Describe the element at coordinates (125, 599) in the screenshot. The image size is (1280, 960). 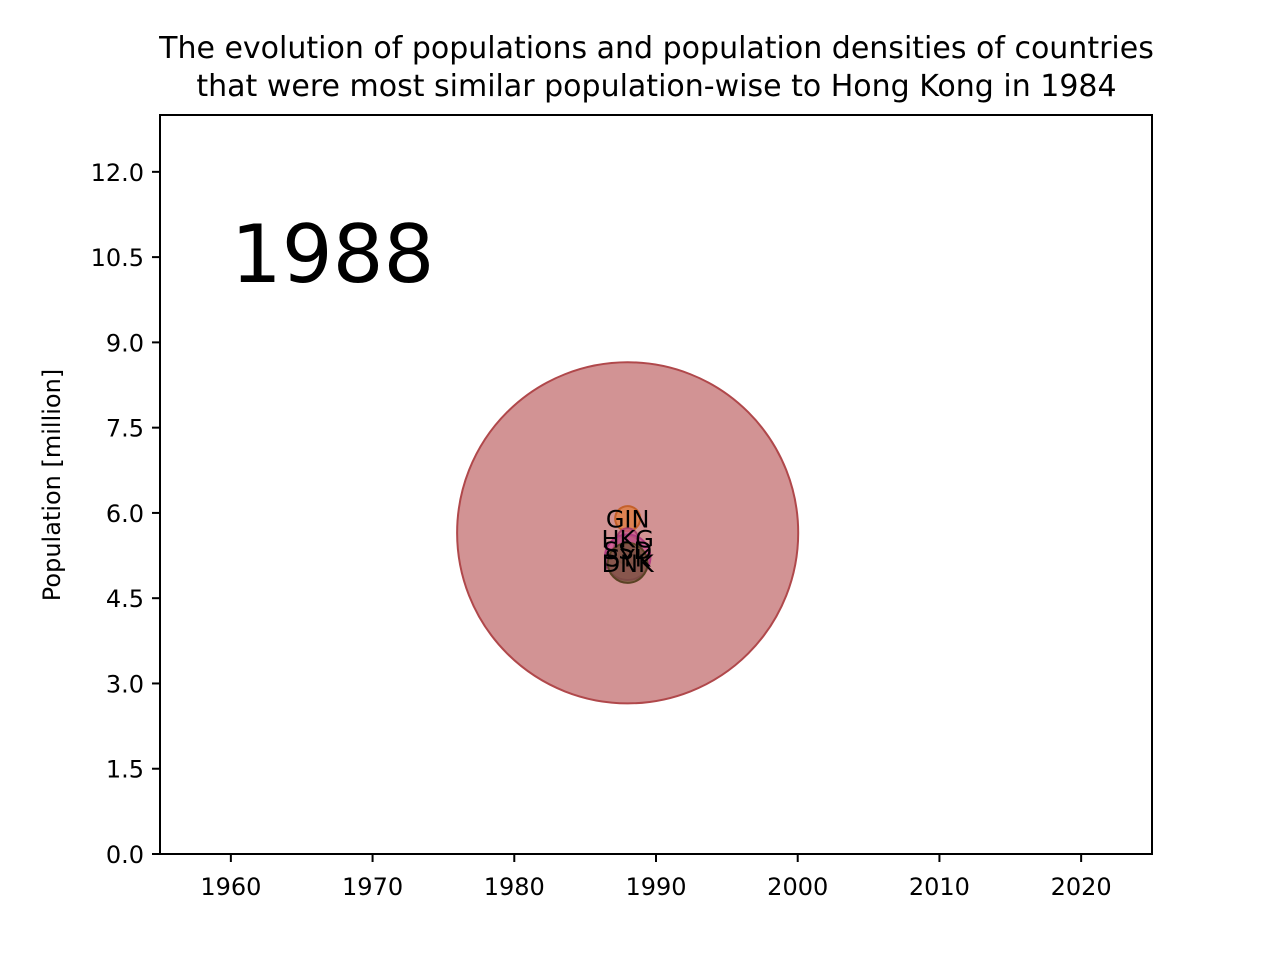
I see `y-tick-label-4.5: 4.5` at that location.